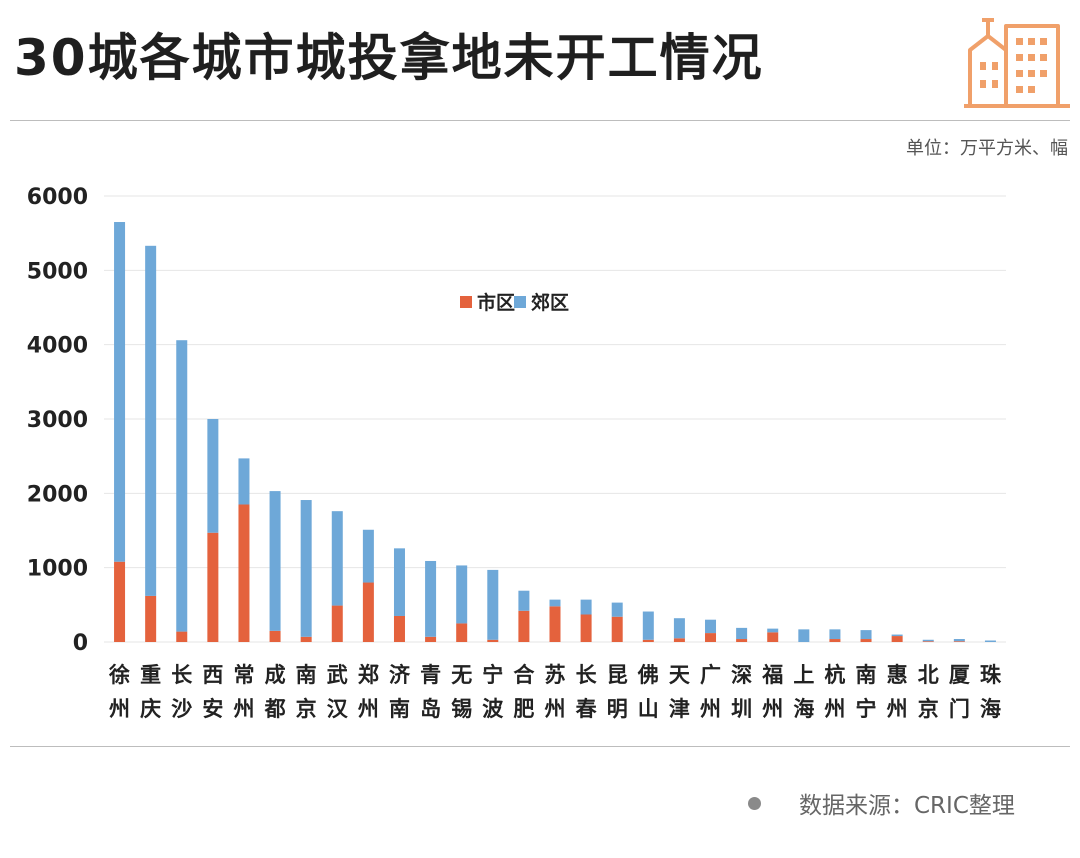 The width and height of the screenshot is (1080, 858). What do you see at coordinates (648, 709) in the screenshot?
I see `x-tick-label: 山` at bounding box center [648, 709].